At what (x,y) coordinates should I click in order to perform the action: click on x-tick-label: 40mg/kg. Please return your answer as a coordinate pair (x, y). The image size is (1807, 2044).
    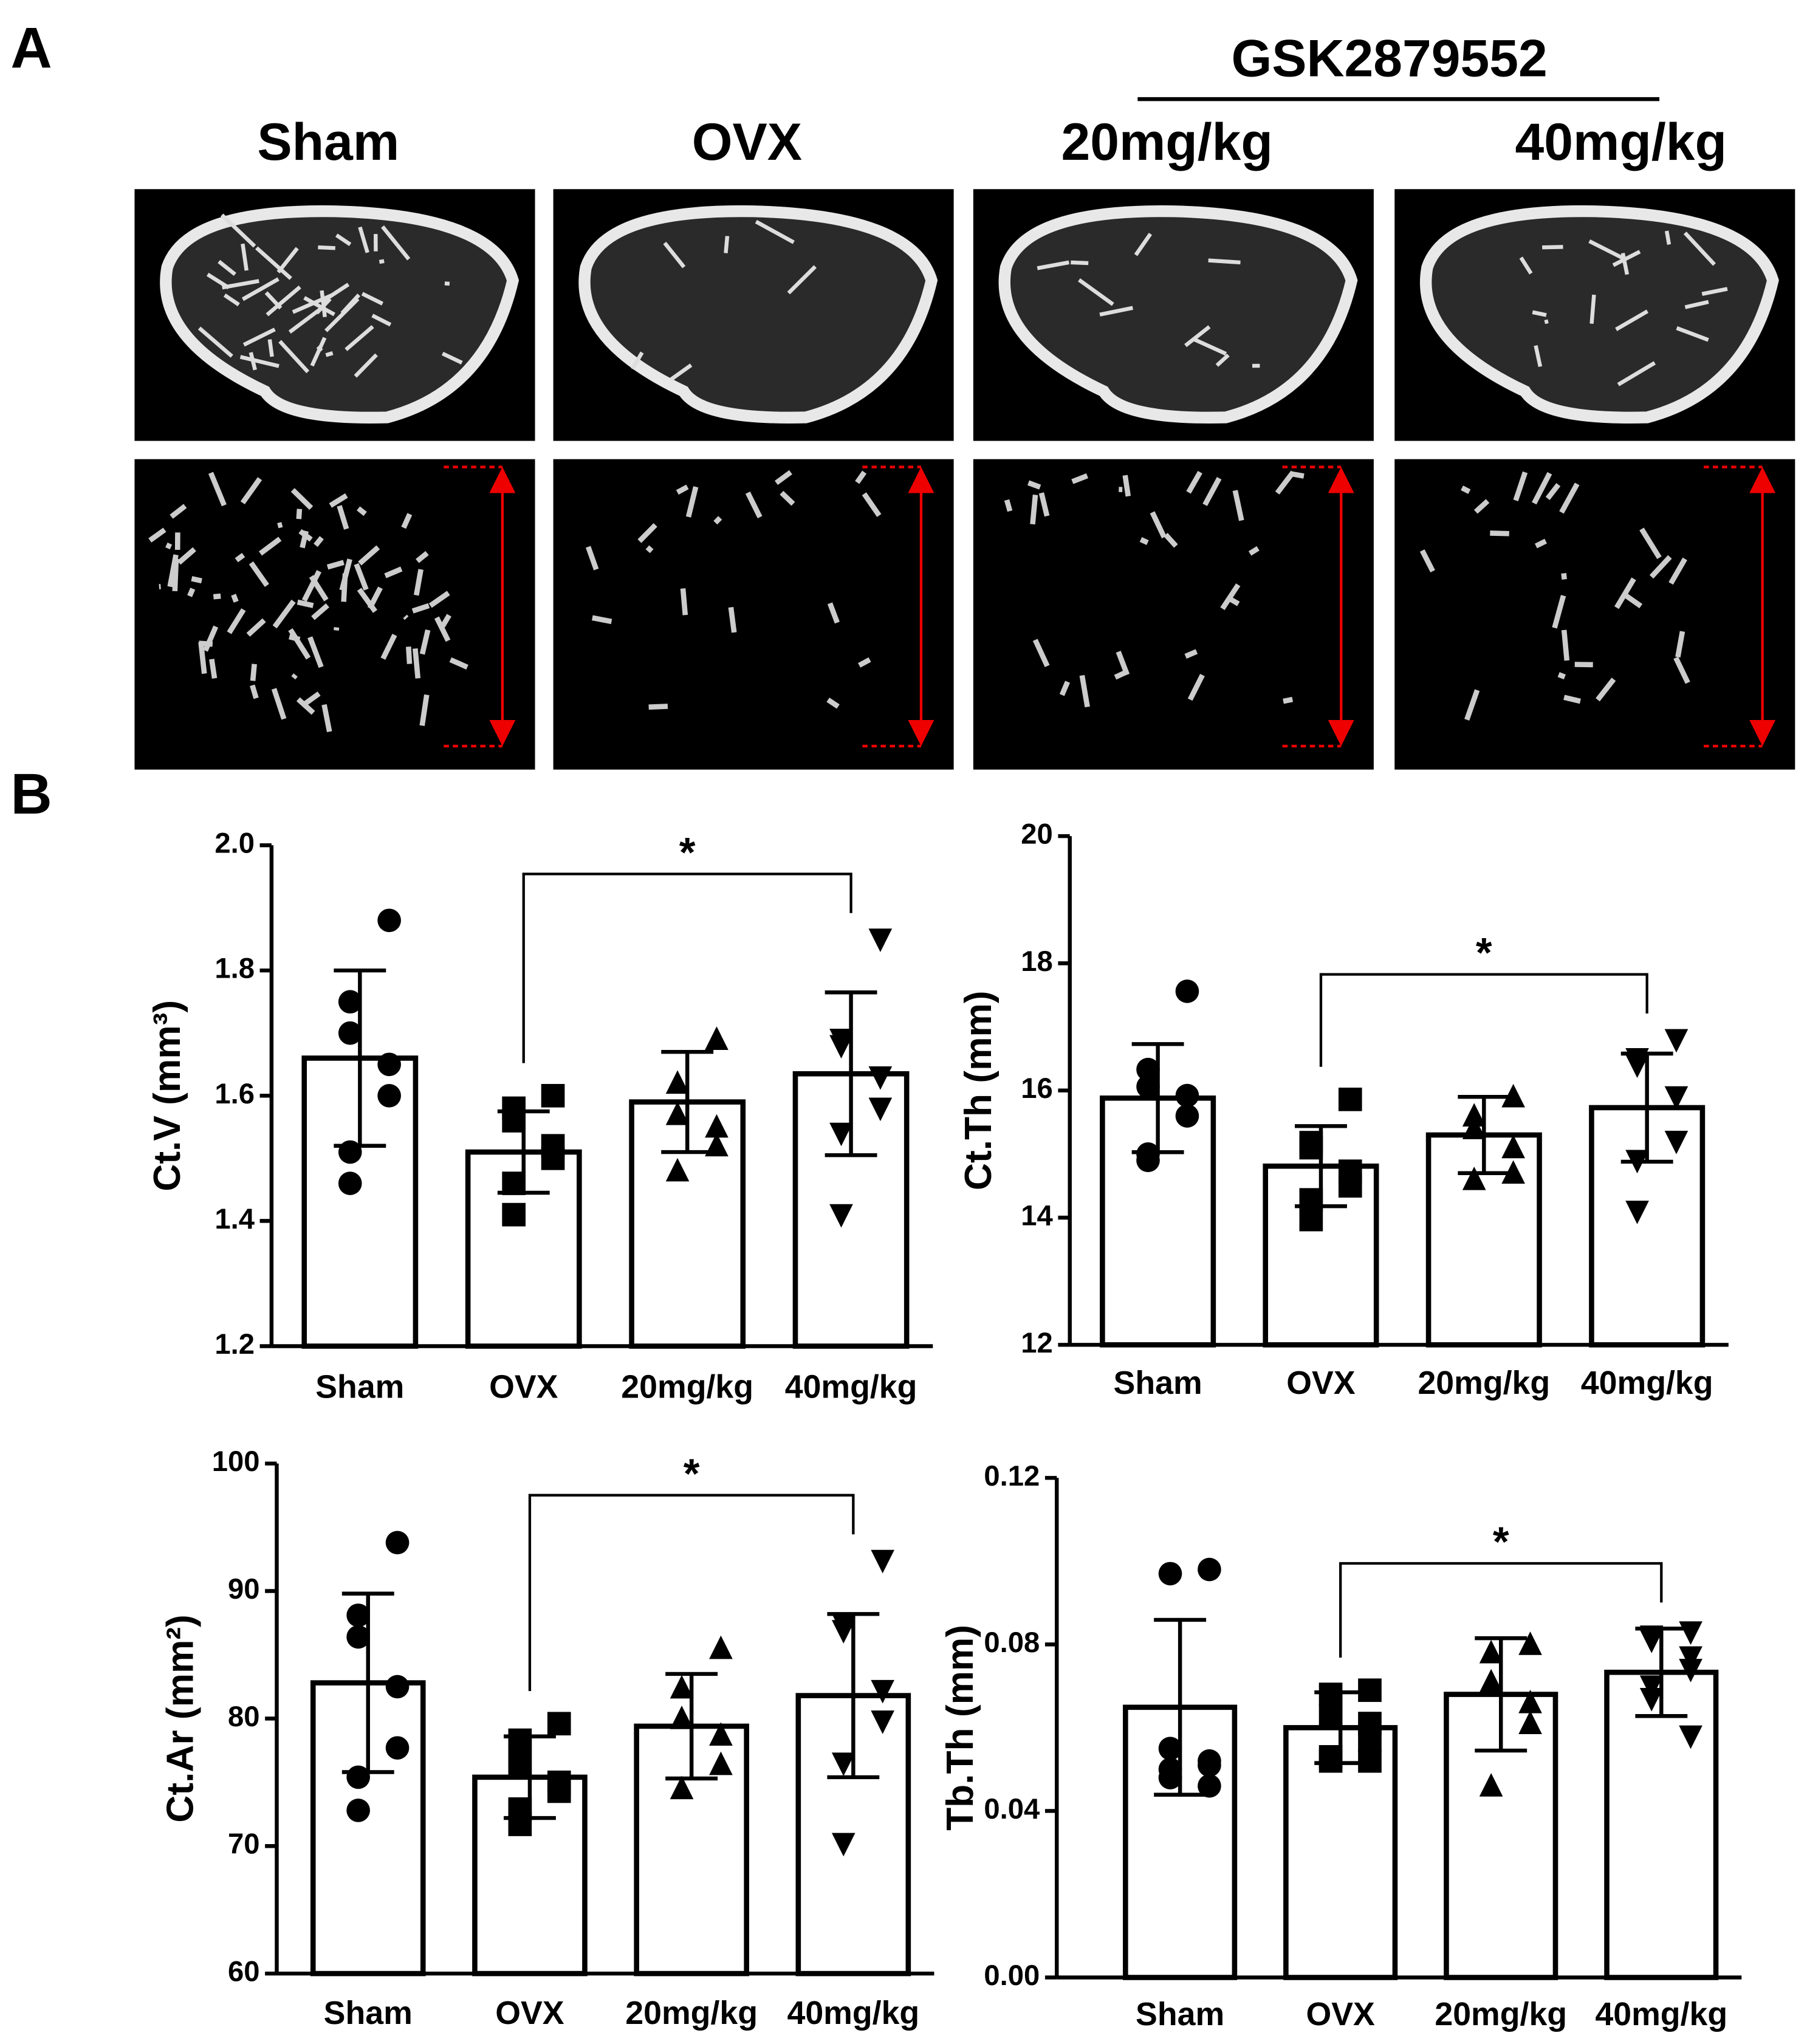
    Looking at the image, I should click on (1647, 1383).